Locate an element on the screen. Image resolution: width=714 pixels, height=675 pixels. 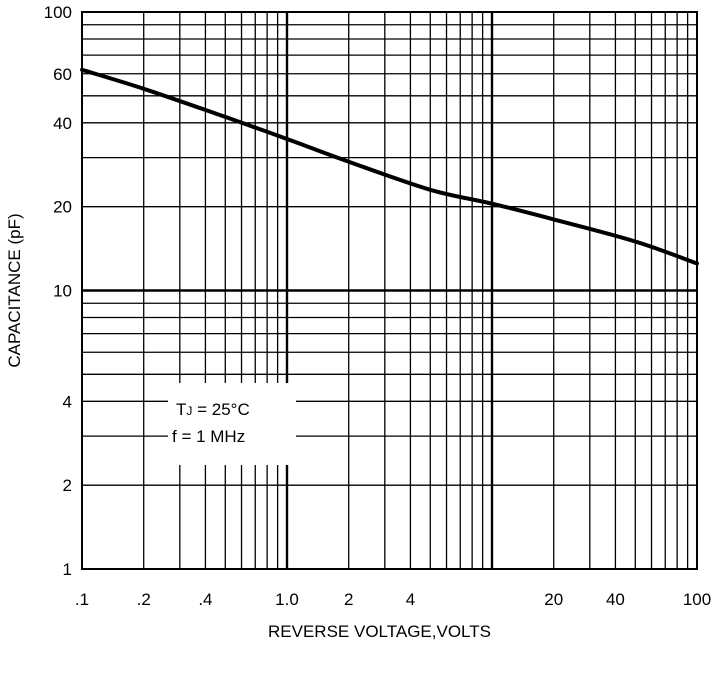
x-tick-label: .4 is located at coordinates (205, 599).